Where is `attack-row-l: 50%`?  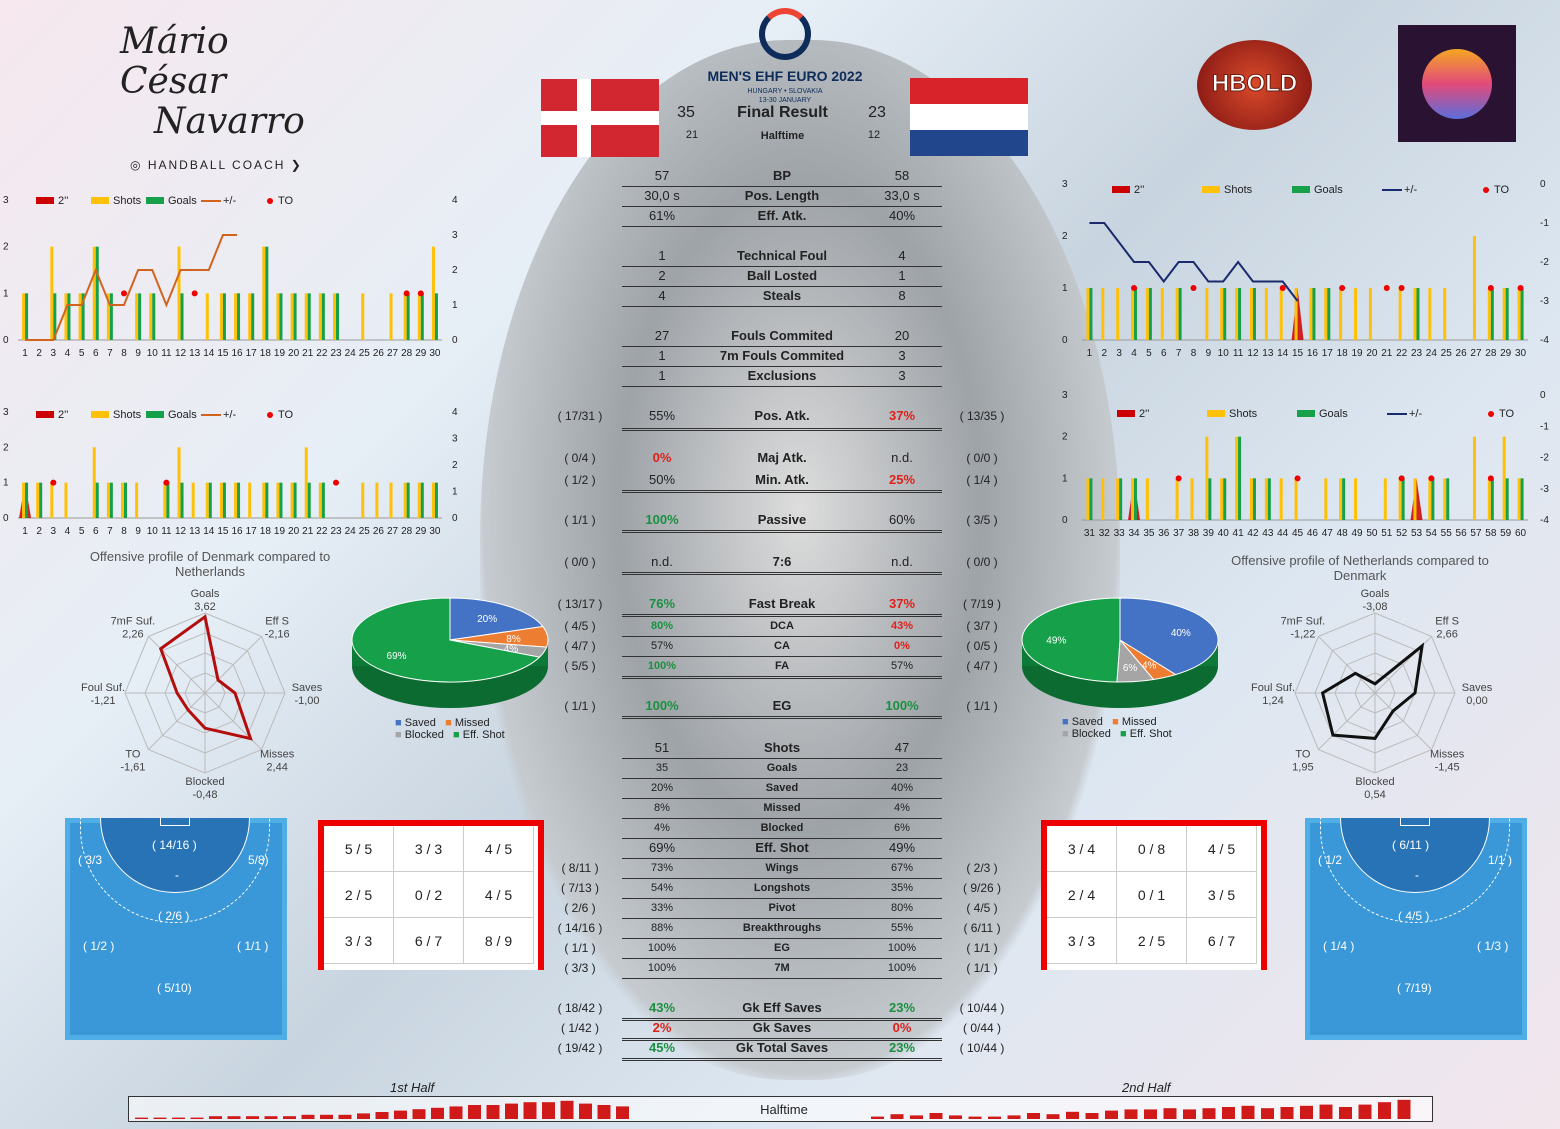
attack-row-l: 50% is located at coordinates (662, 479).